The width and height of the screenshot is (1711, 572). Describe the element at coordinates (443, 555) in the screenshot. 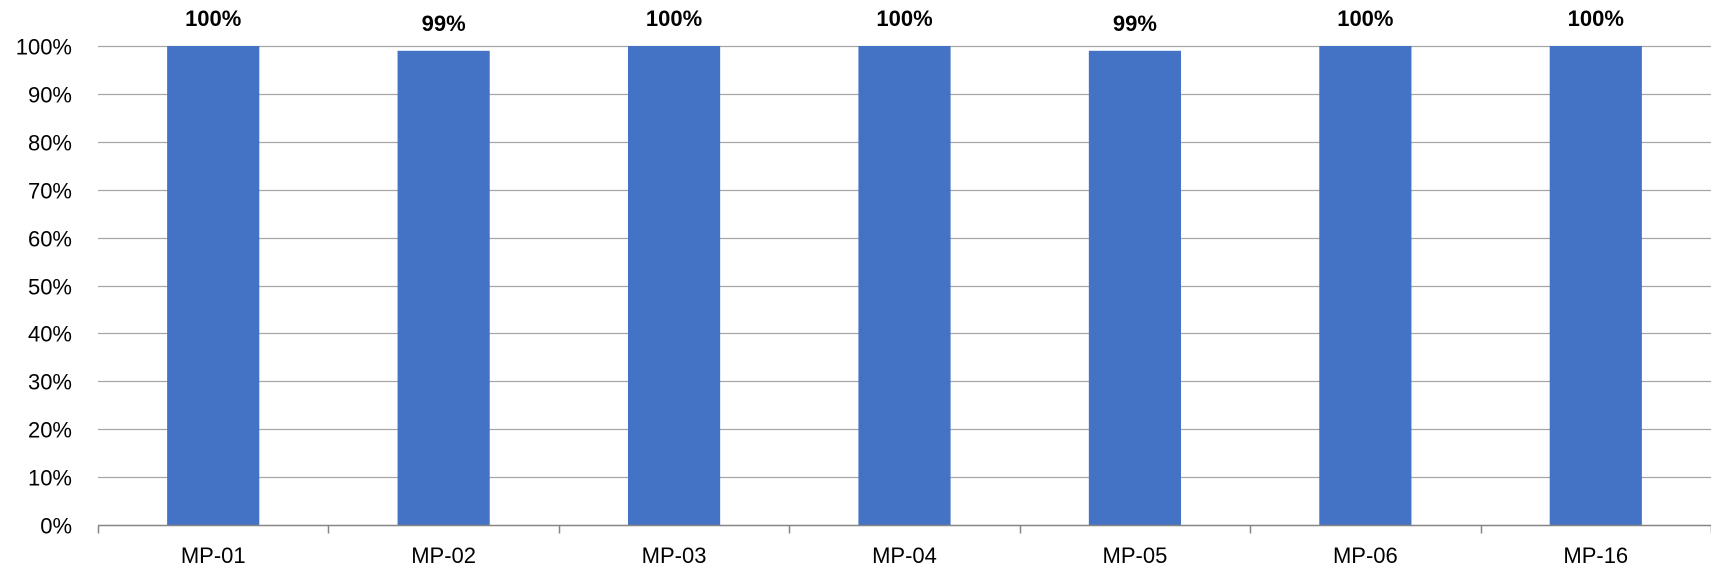

I see `x-category-label: MP-02` at that location.